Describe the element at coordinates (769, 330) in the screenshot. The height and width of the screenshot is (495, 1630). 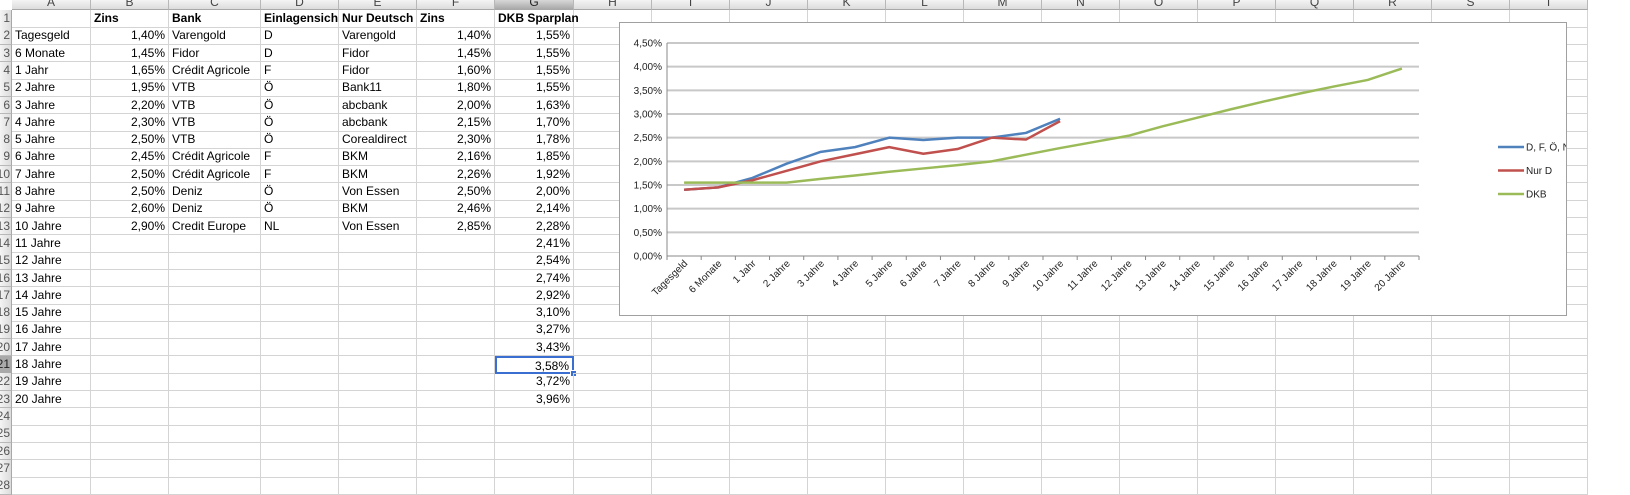
I see `cell-J19` at that location.